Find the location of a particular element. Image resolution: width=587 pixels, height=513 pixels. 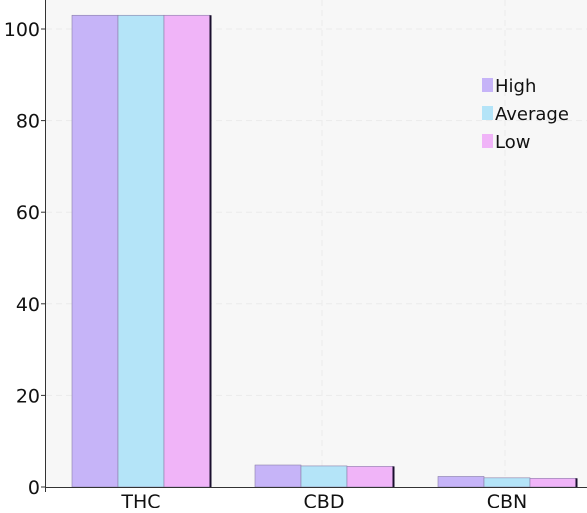

x-category-label: THC is located at coordinates (140, 499).